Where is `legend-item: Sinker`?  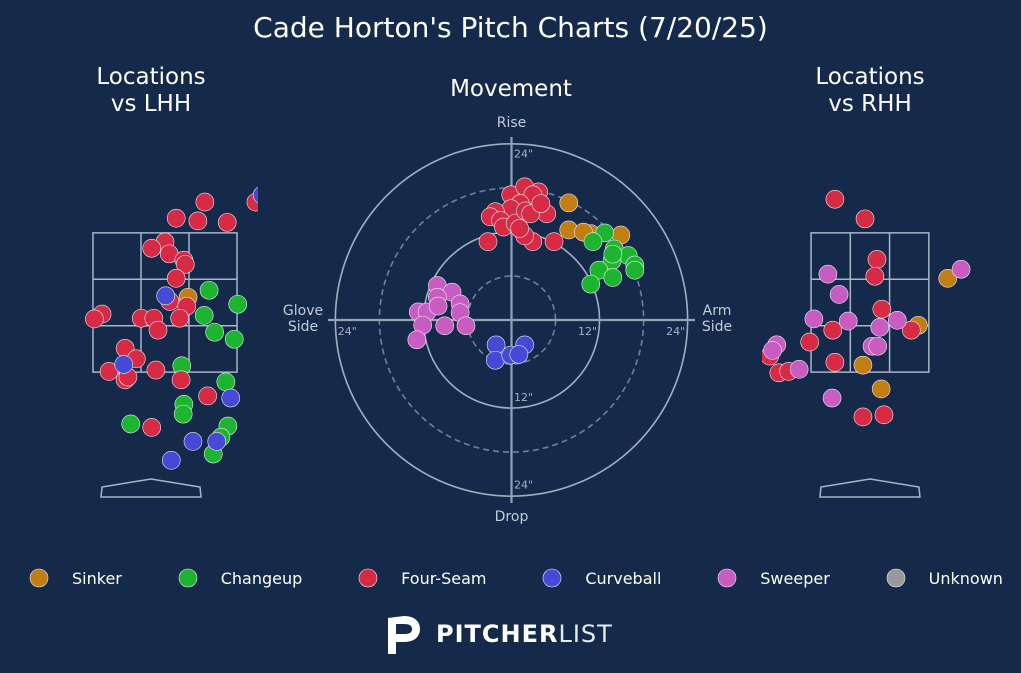 legend-item: Sinker is located at coordinates (75, 578).